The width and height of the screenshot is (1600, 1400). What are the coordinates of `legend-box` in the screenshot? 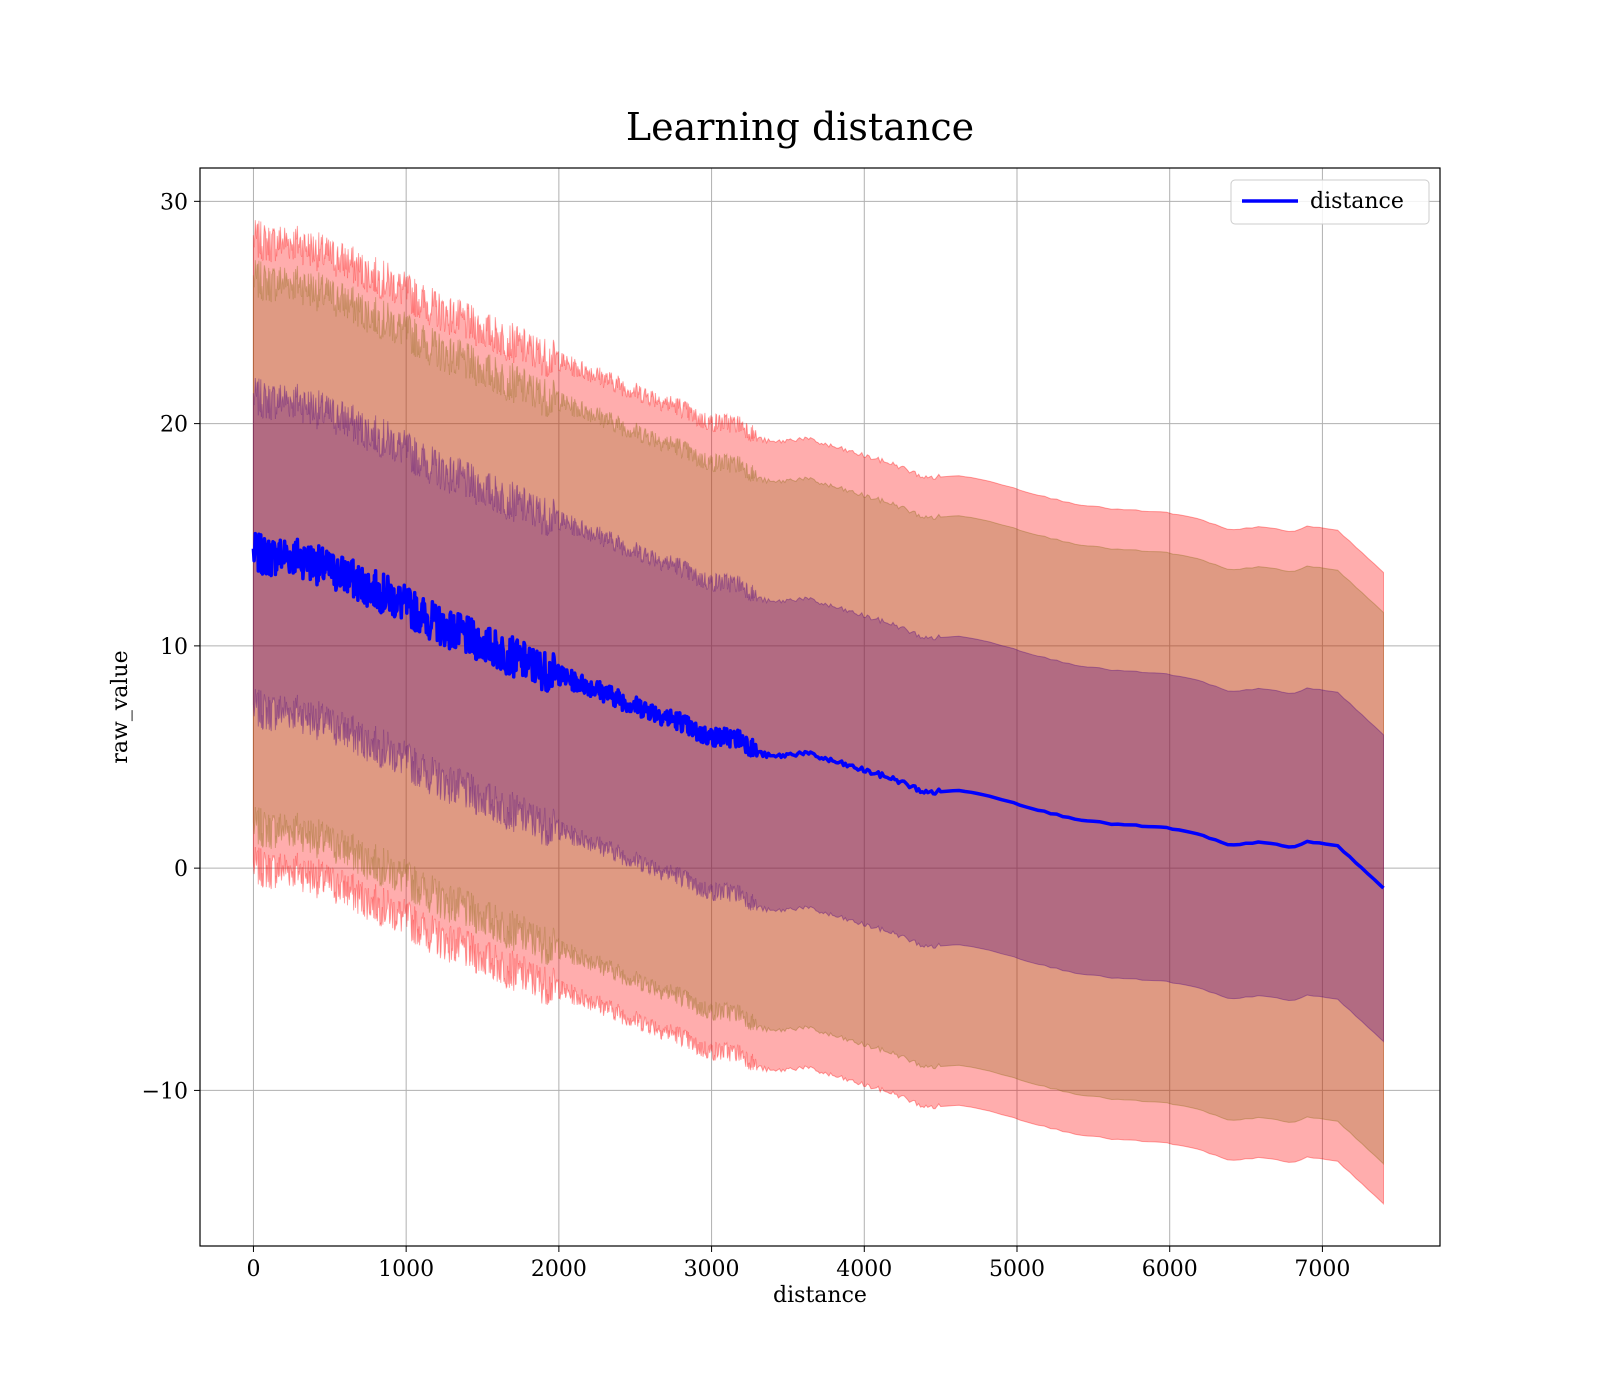 It's located at (1330, 202).